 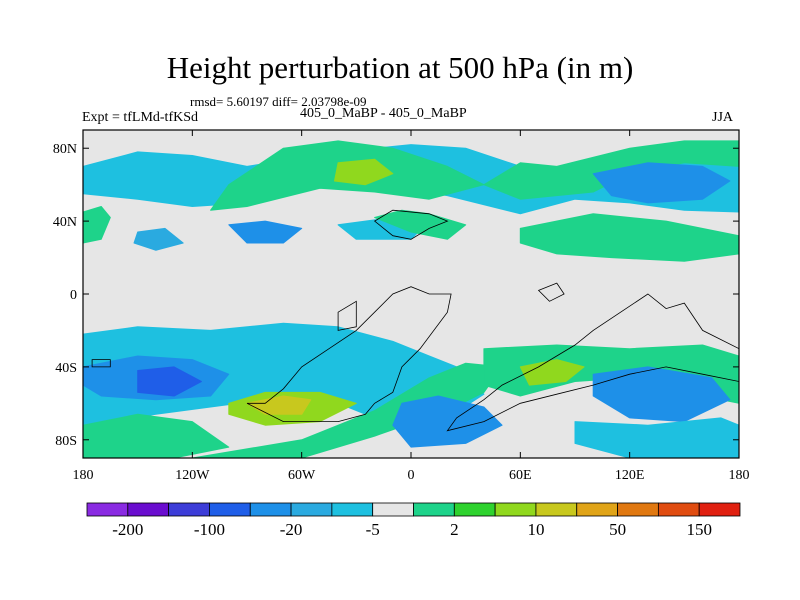 I want to click on mid-lat-green-east, so click(x=629, y=237).